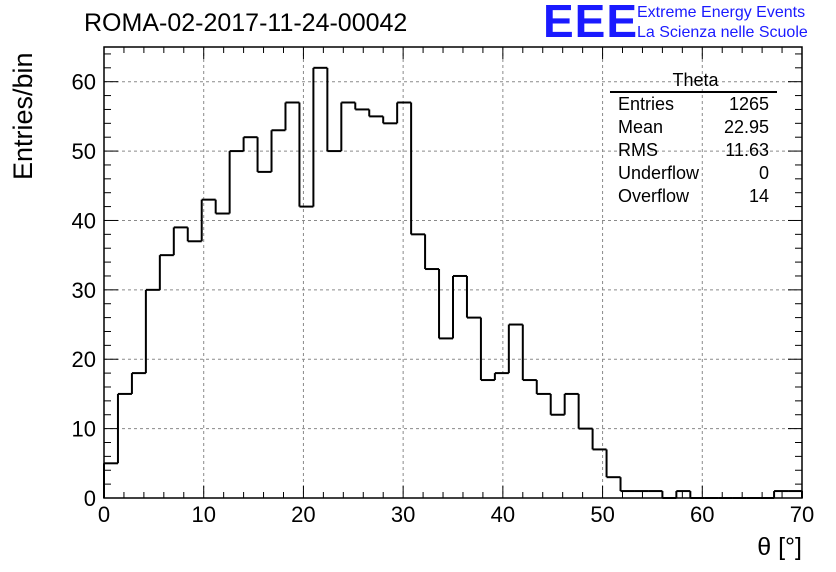 The width and height of the screenshot is (836, 572). Describe the element at coordinates (693, 81) in the screenshot. I see `stats-title: Theta` at that location.